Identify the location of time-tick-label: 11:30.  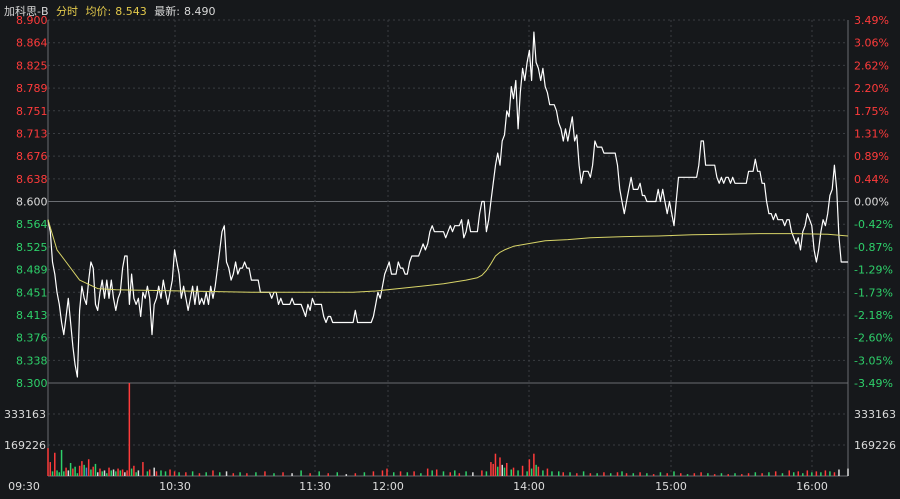
(315, 486).